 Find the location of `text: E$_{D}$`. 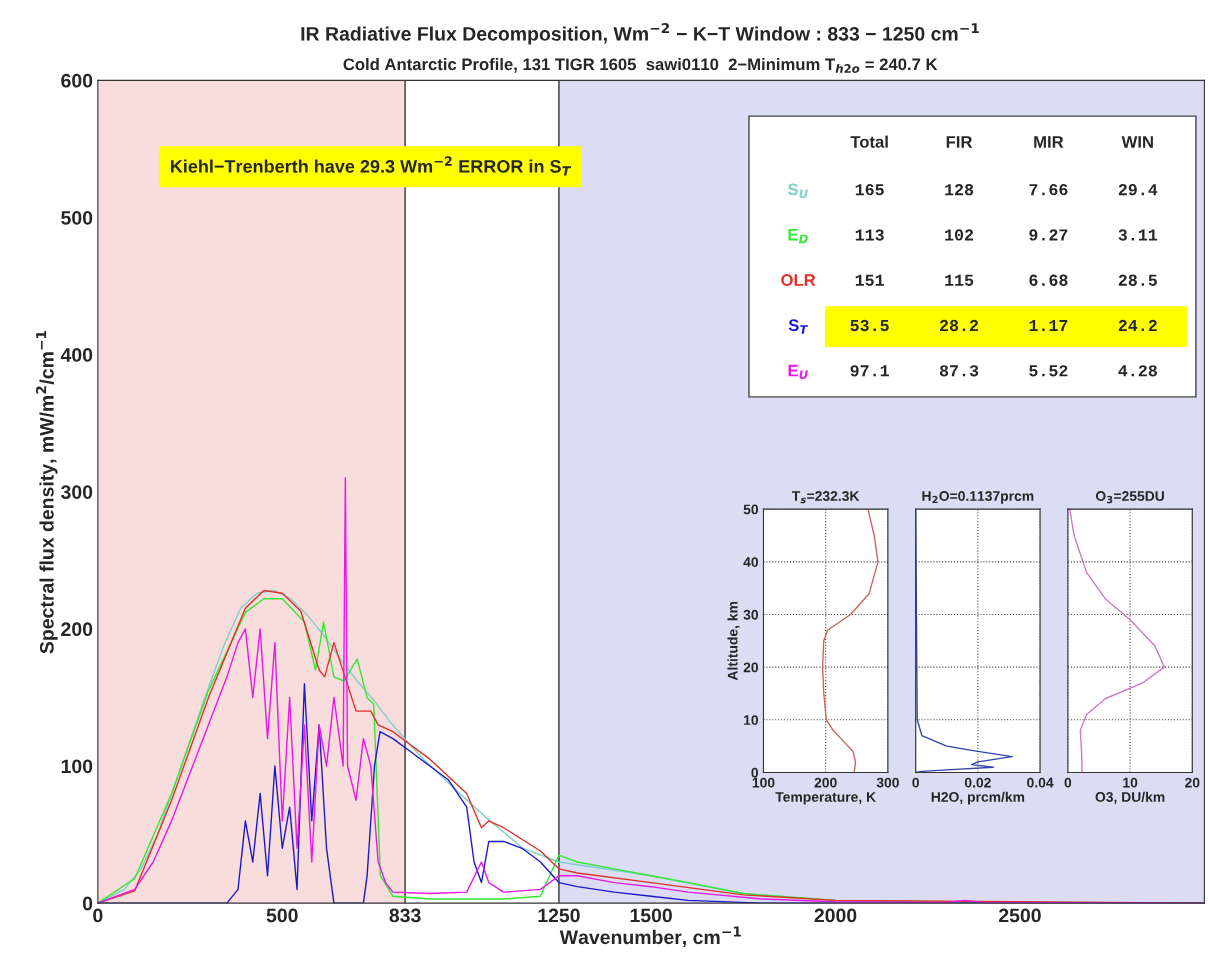

text: E$_{D}$ is located at coordinates (798, 236).